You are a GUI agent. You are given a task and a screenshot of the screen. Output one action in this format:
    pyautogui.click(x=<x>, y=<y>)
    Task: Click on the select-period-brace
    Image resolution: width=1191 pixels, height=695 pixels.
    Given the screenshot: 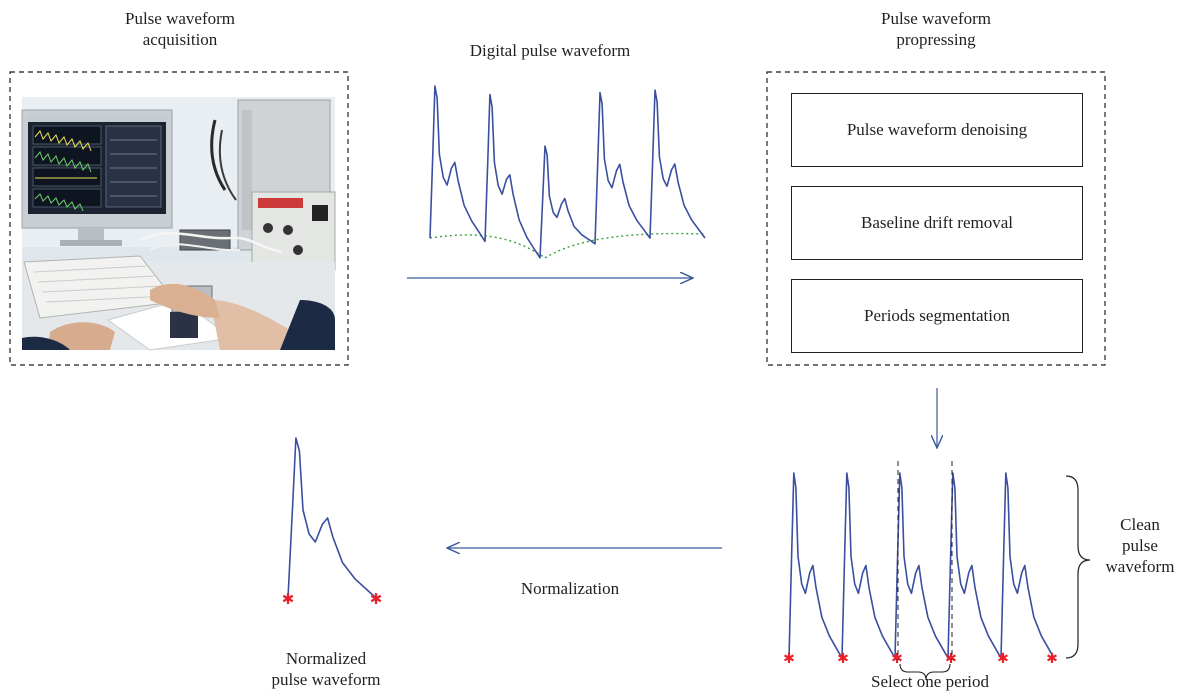 What is the action you would take?
    pyautogui.click(x=925, y=672)
    